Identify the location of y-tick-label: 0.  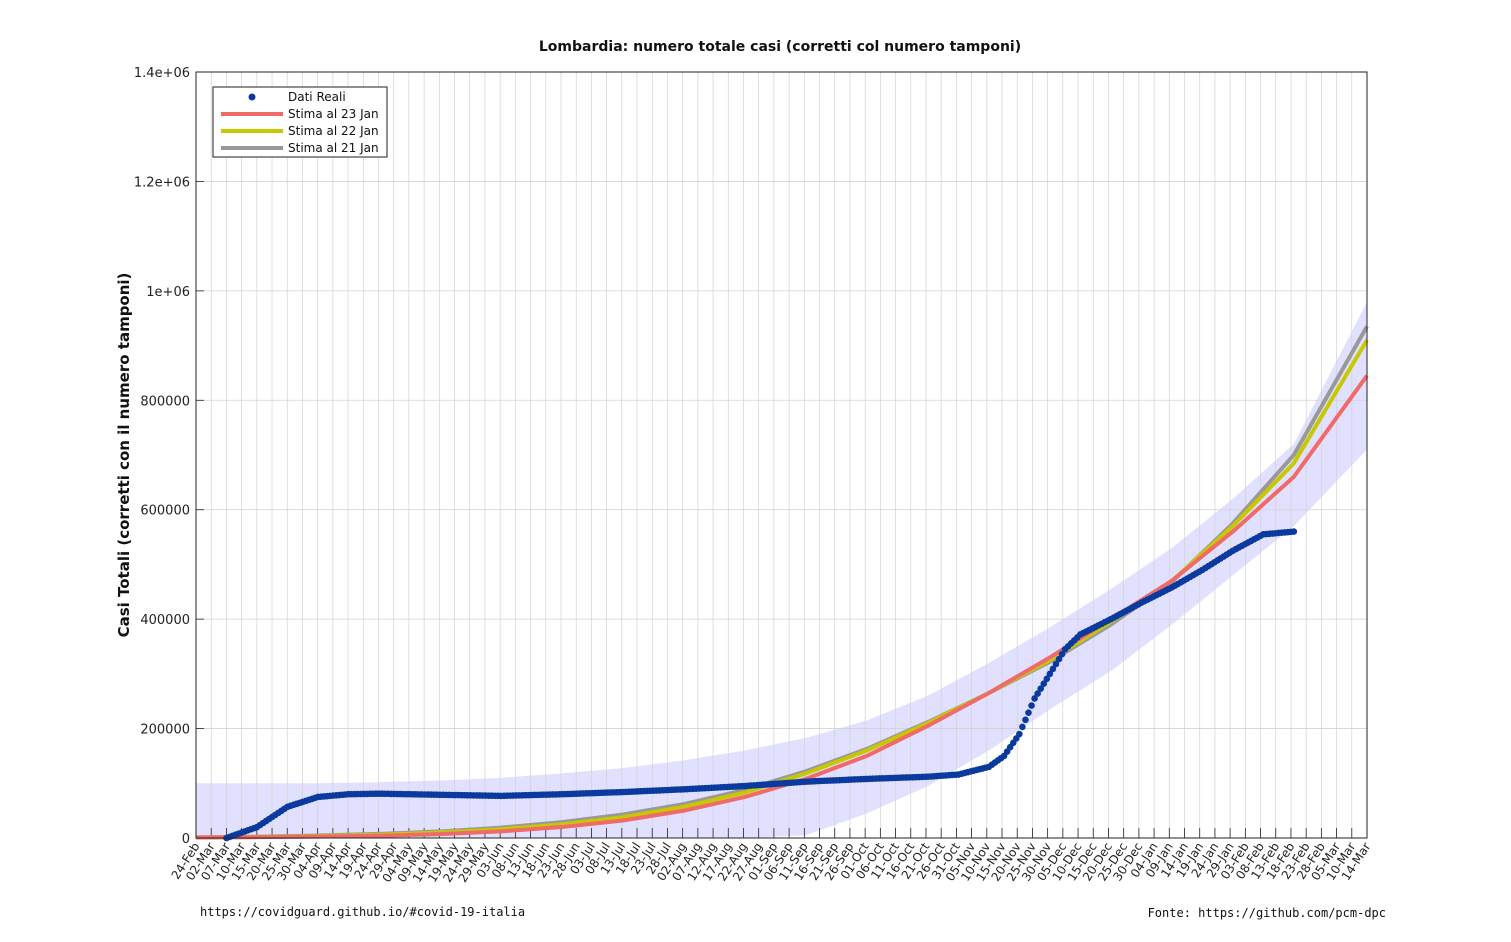
(186, 839).